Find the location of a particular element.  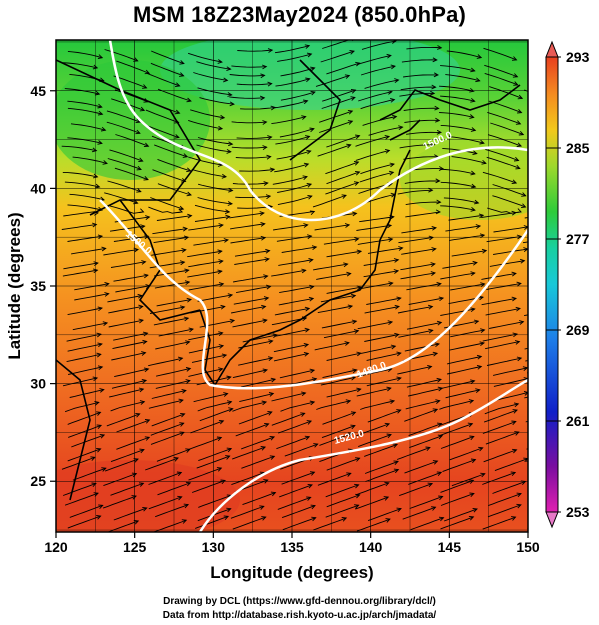

colorbar-lower-arrow is located at coordinates (552, 520).